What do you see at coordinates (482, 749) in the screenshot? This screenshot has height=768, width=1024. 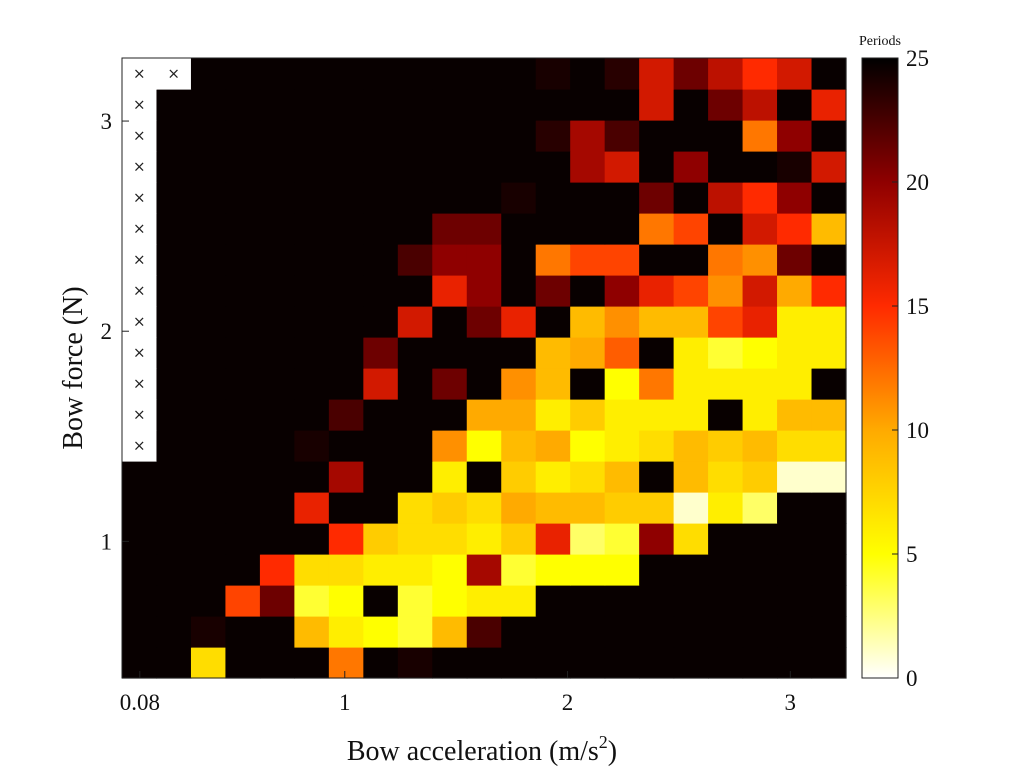 I see `x-axis-label: Bow acceleration (m/s2)` at bounding box center [482, 749].